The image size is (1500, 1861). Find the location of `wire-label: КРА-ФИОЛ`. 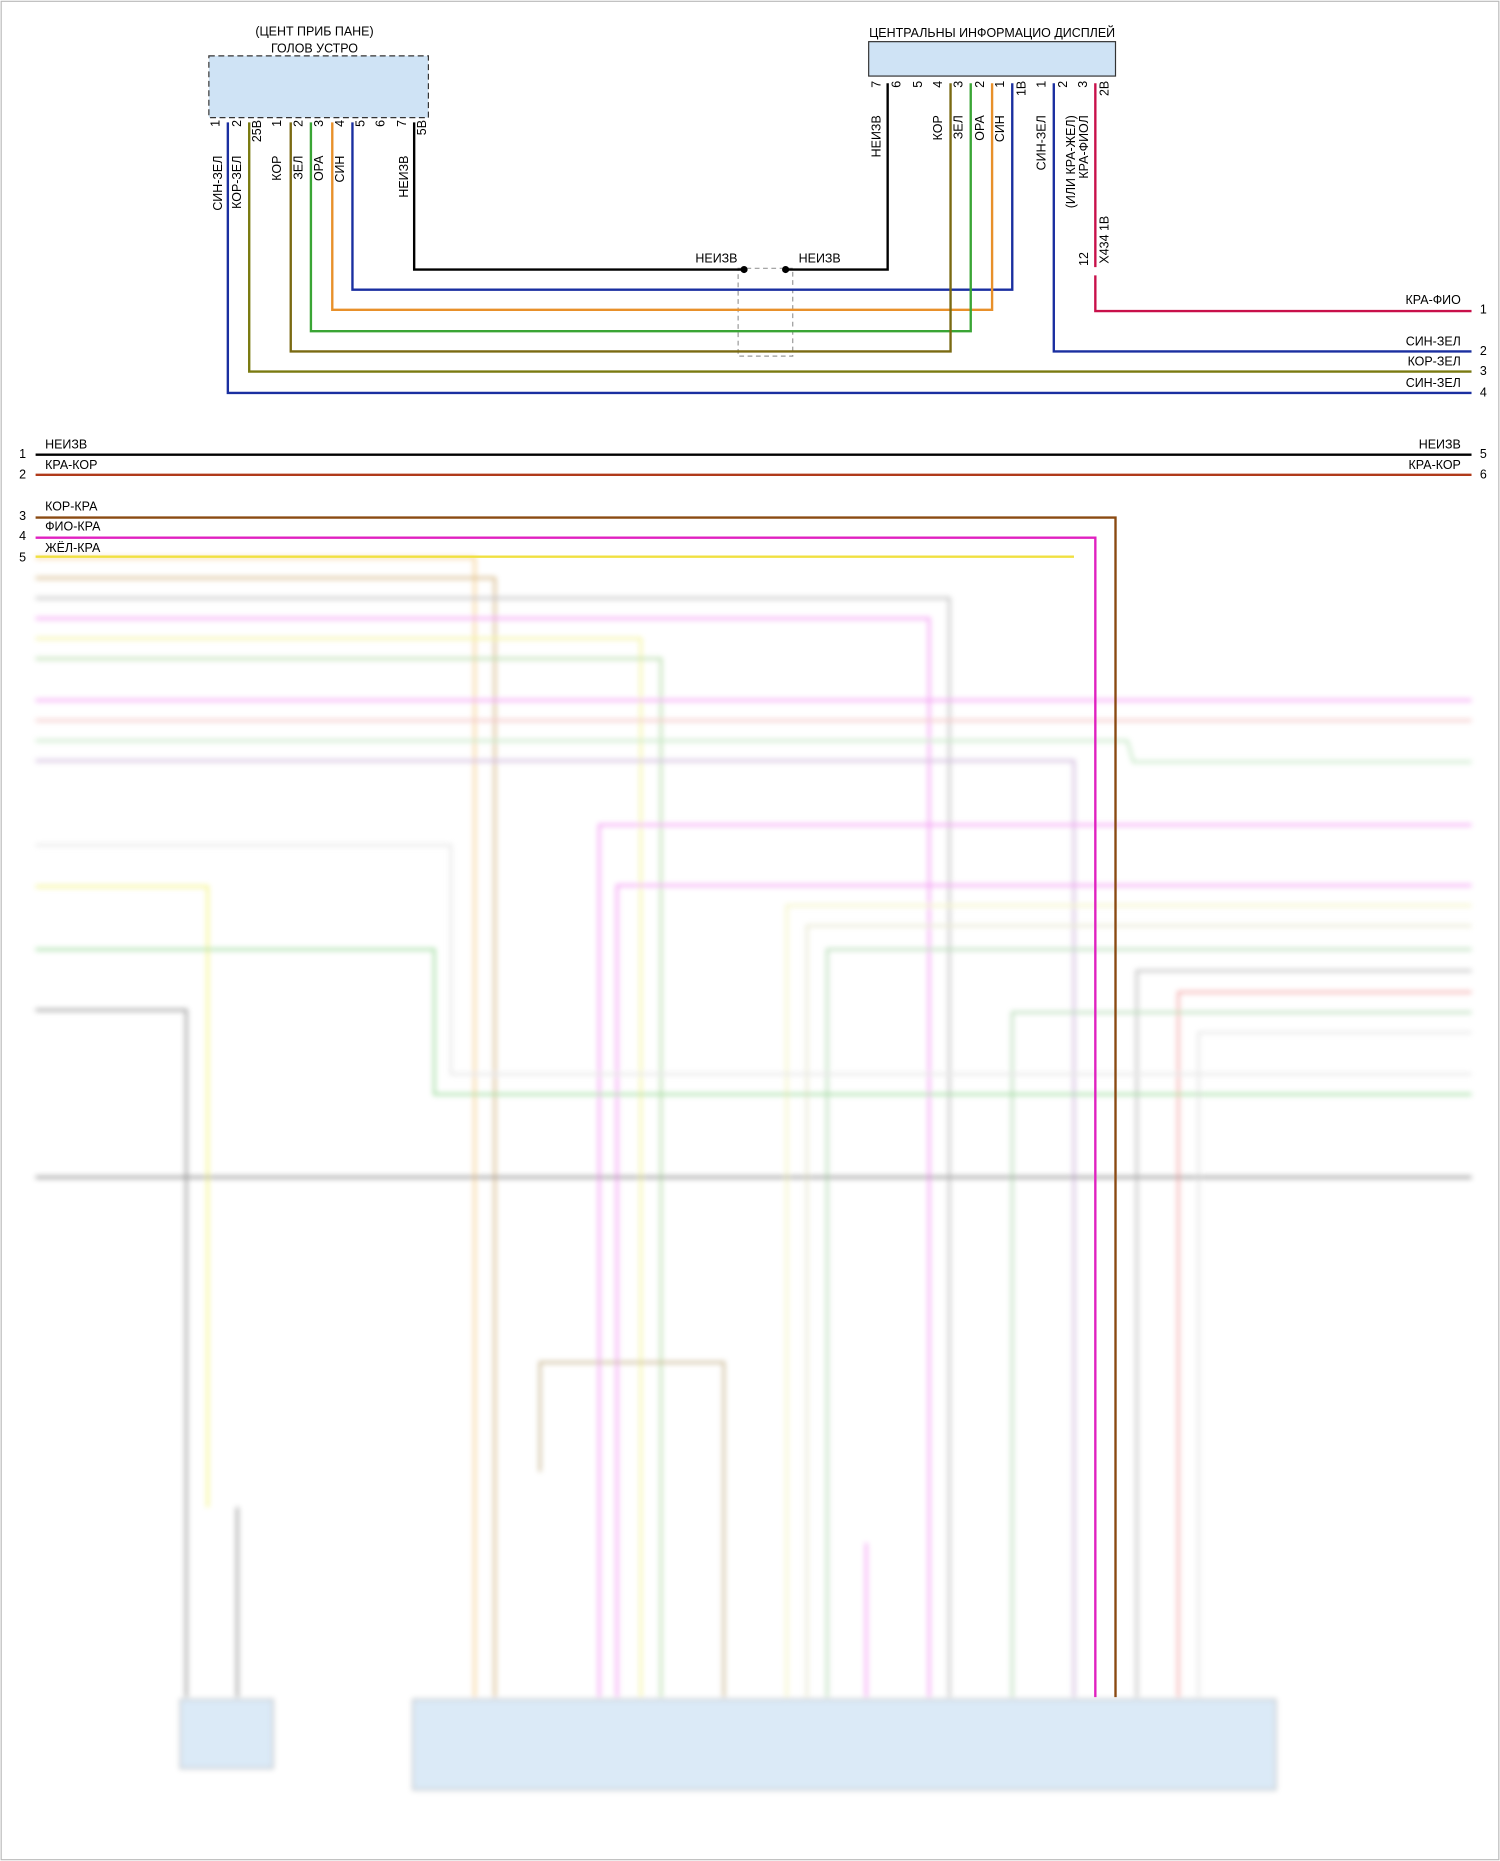

wire-label: КРА-ФИОЛ is located at coordinates (1084, 146).